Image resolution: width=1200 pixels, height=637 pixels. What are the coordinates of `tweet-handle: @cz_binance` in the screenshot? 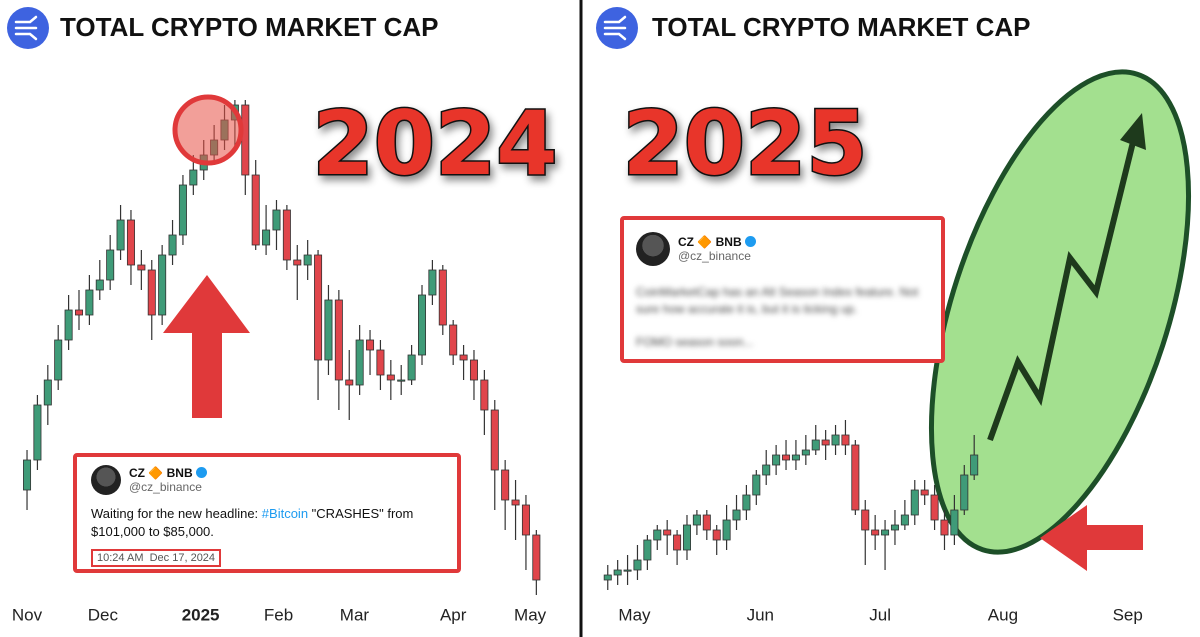 It's located at (714, 256).